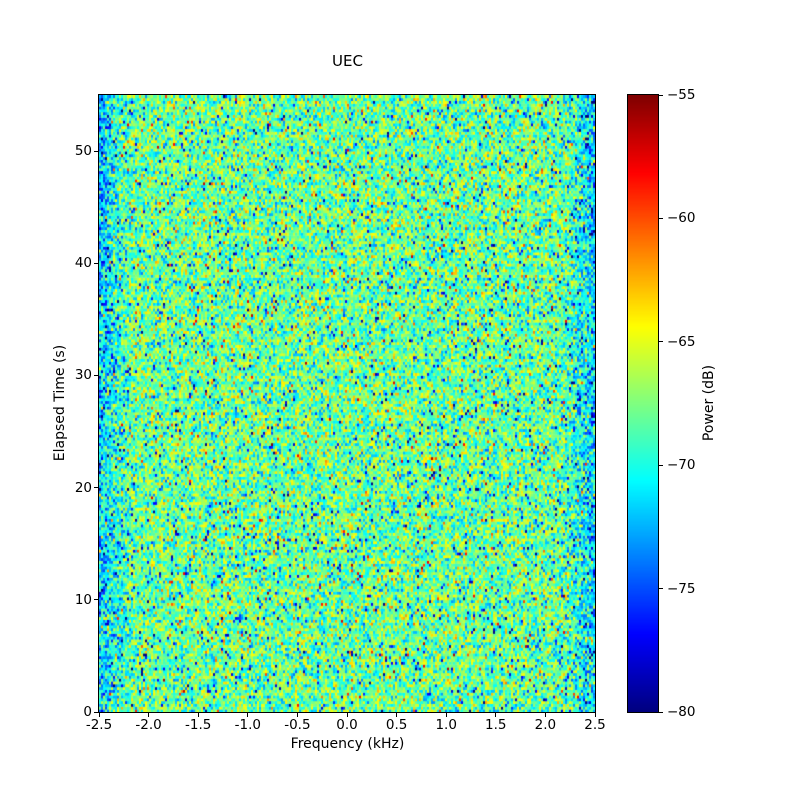 The height and width of the screenshot is (800, 800). I want to click on colorbar-tick-label: −75, so click(681, 588).